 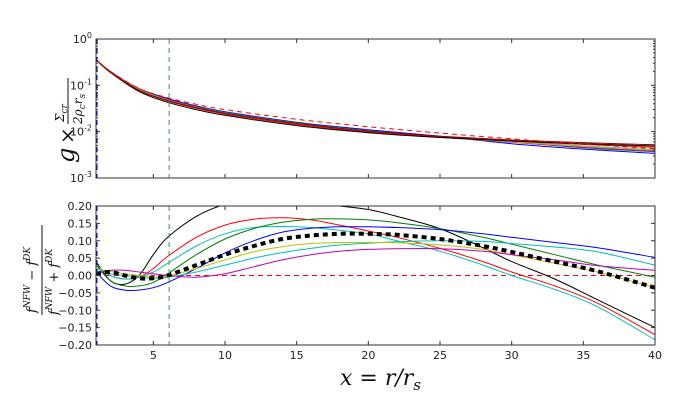 I want to click on svg-text: x = r/rs, so click(x=380, y=380).